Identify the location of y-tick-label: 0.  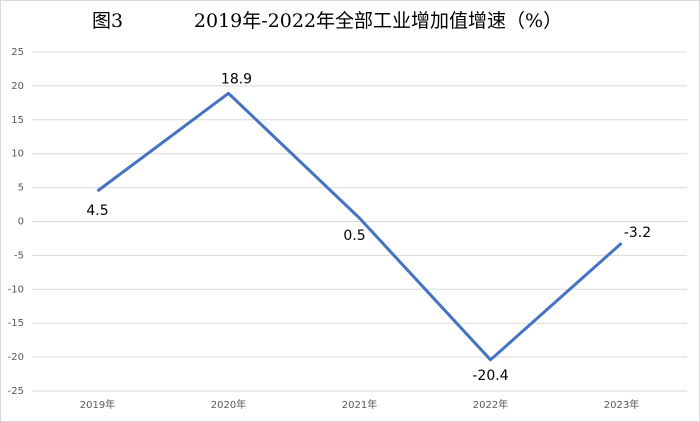
(21, 222).